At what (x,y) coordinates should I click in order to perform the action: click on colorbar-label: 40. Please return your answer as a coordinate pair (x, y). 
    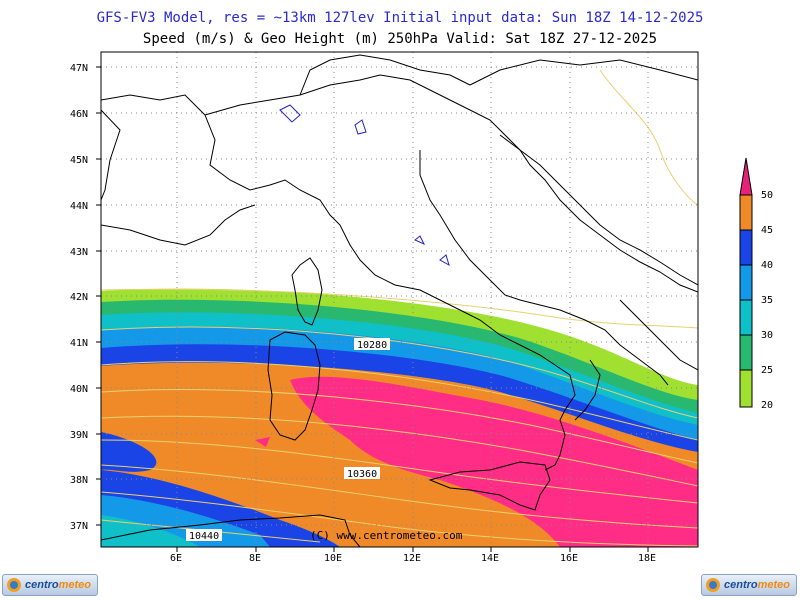
    Looking at the image, I should click on (767, 265).